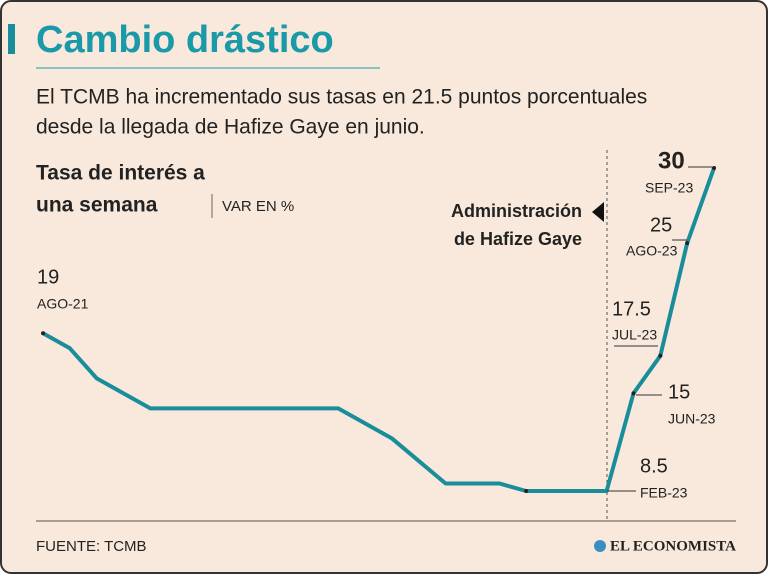  Describe the element at coordinates (518, 239) in the screenshot. I see `annotation: de Hafize Gaye` at that location.